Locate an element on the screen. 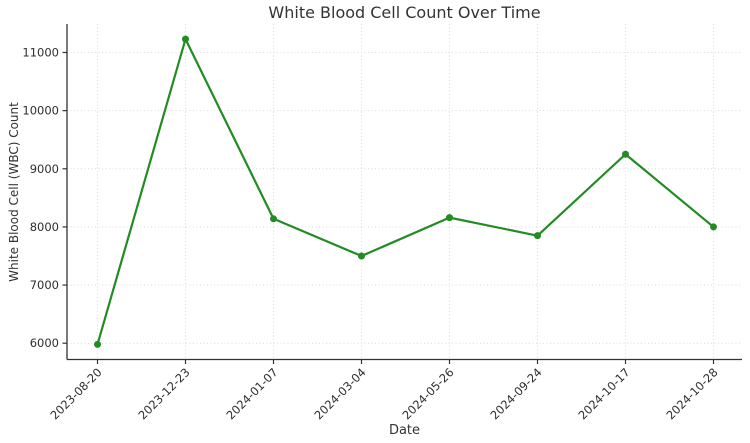 This screenshot has height=443, width=750. x-tick-label: 2024-09-24 is located at coordinates (515, 393).